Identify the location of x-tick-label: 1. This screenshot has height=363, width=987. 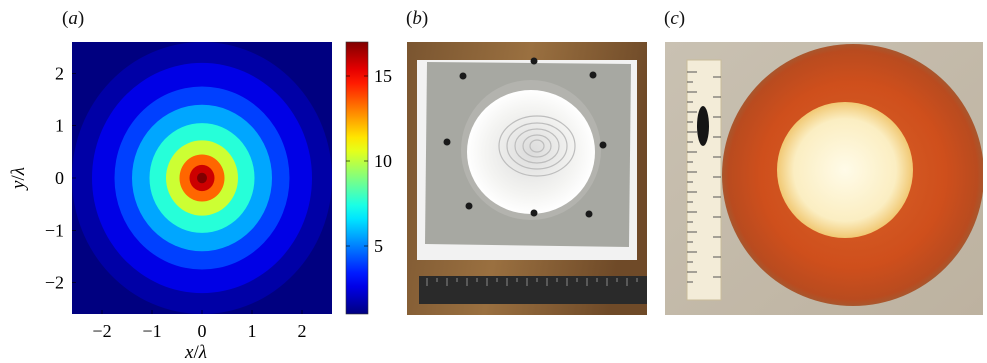
(252, 331).